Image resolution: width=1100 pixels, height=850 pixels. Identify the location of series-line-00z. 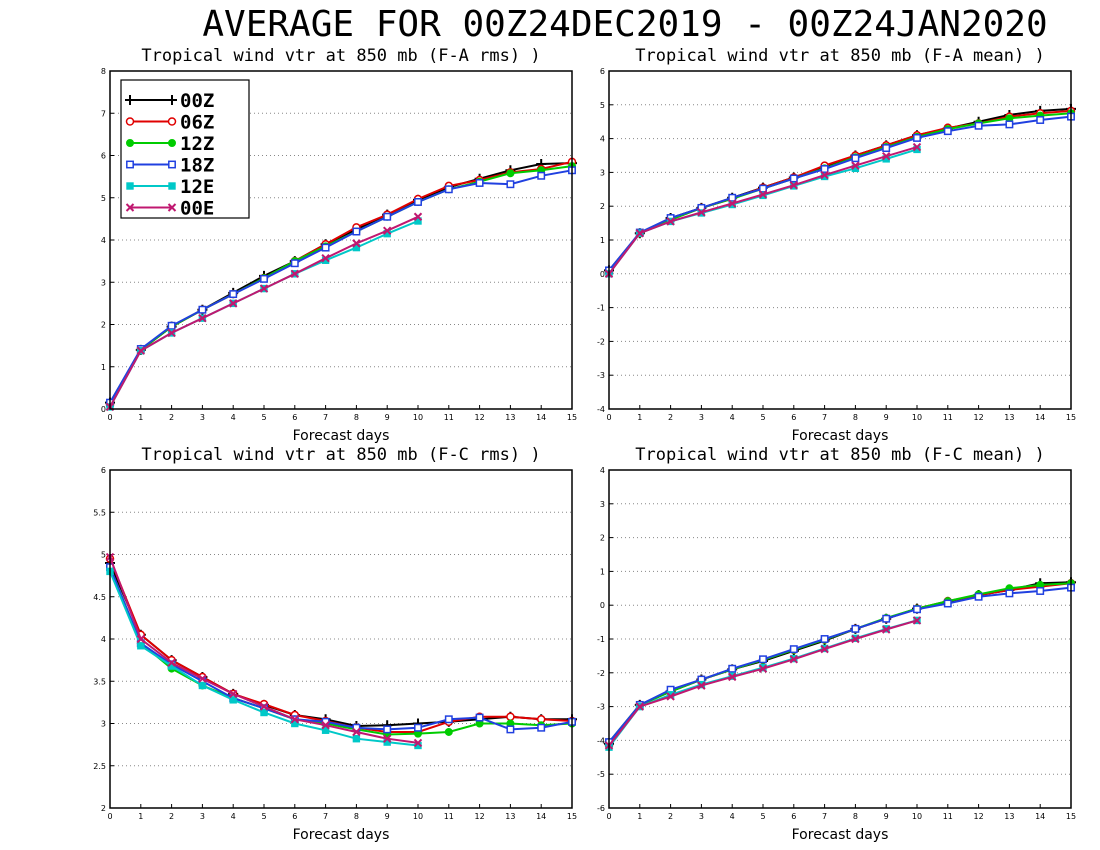
(840, 189).